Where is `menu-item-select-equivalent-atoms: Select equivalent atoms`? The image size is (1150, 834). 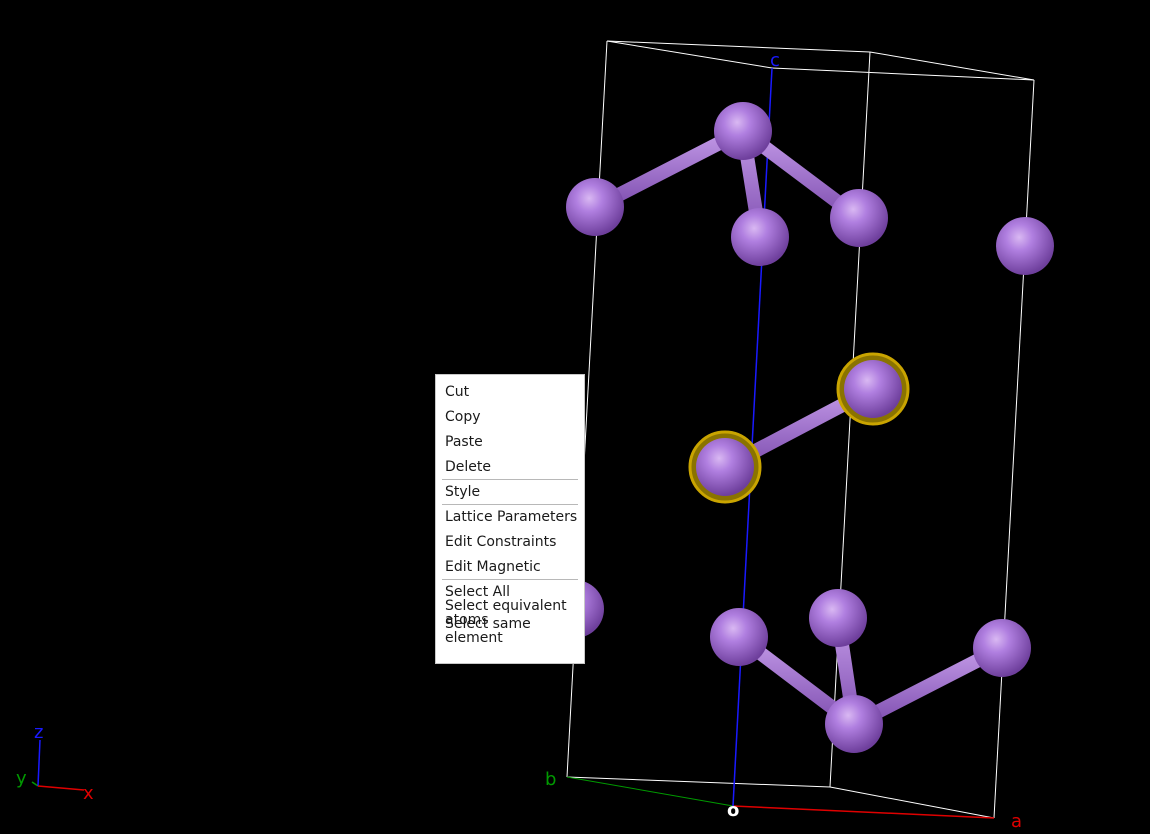
menu-item-select-equivalent-atoms: Select equivalent atoms is located at coordinates (506, 613).